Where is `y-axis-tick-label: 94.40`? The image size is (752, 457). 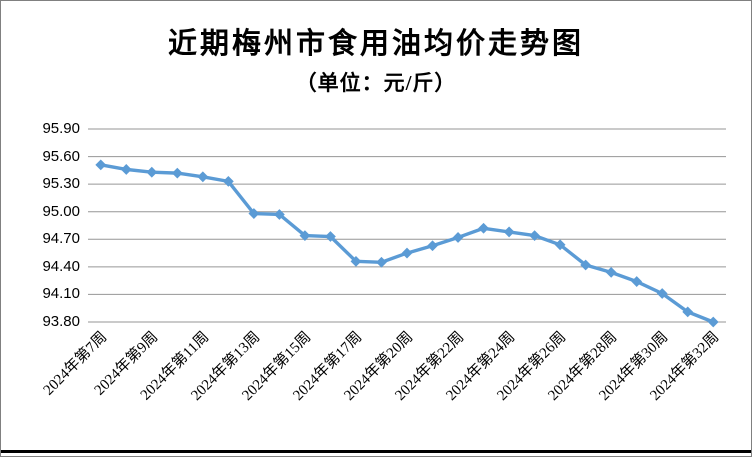
y-axis-tick-label: 94.40 is located at coordinates (61, 266).